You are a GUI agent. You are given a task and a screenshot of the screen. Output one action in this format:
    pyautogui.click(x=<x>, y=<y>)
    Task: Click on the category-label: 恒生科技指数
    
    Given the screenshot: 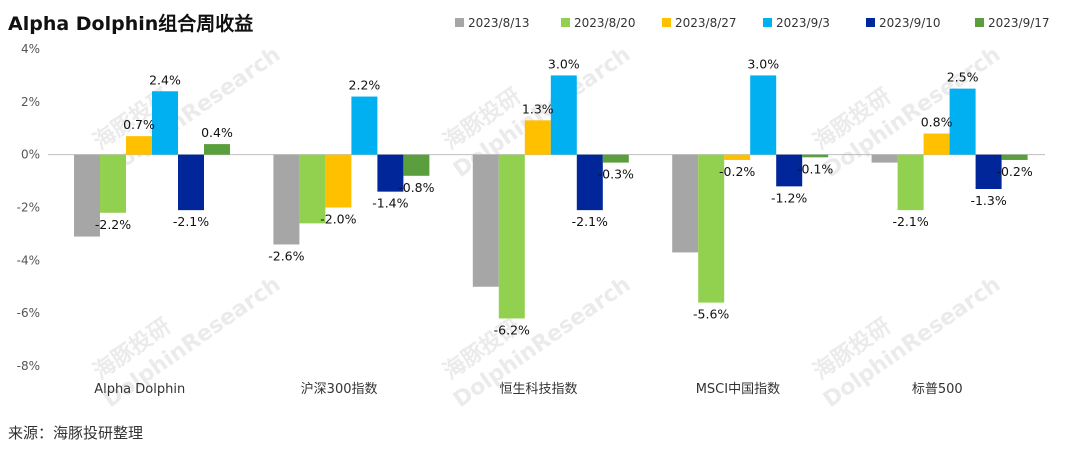 What is the action you would take?
    pyautogui.click(x=538, y=389)
    